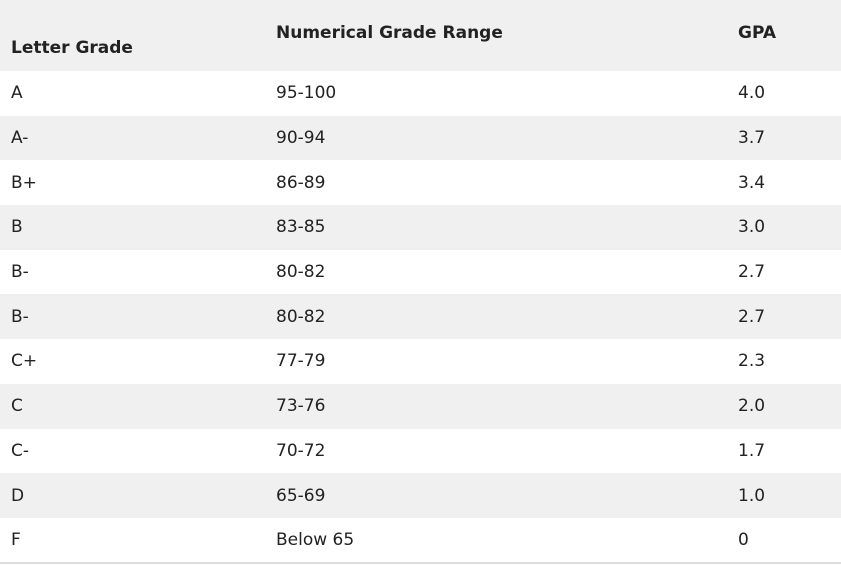 This screenshot has width=841, height=566. I want to click on cell-grade-range: 90-94, so click(301, 138).